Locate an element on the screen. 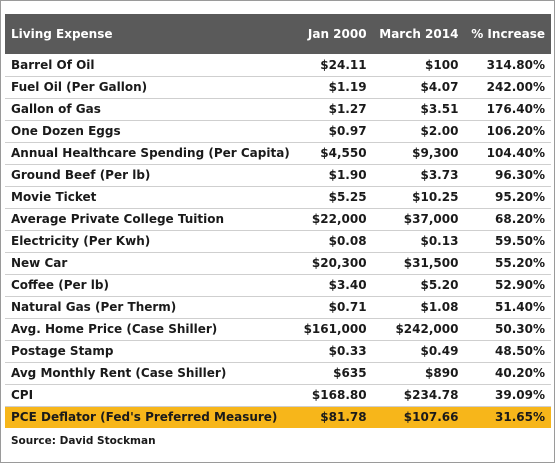  march-2014-cell: $3.73 is located at coordinates (418, 175).